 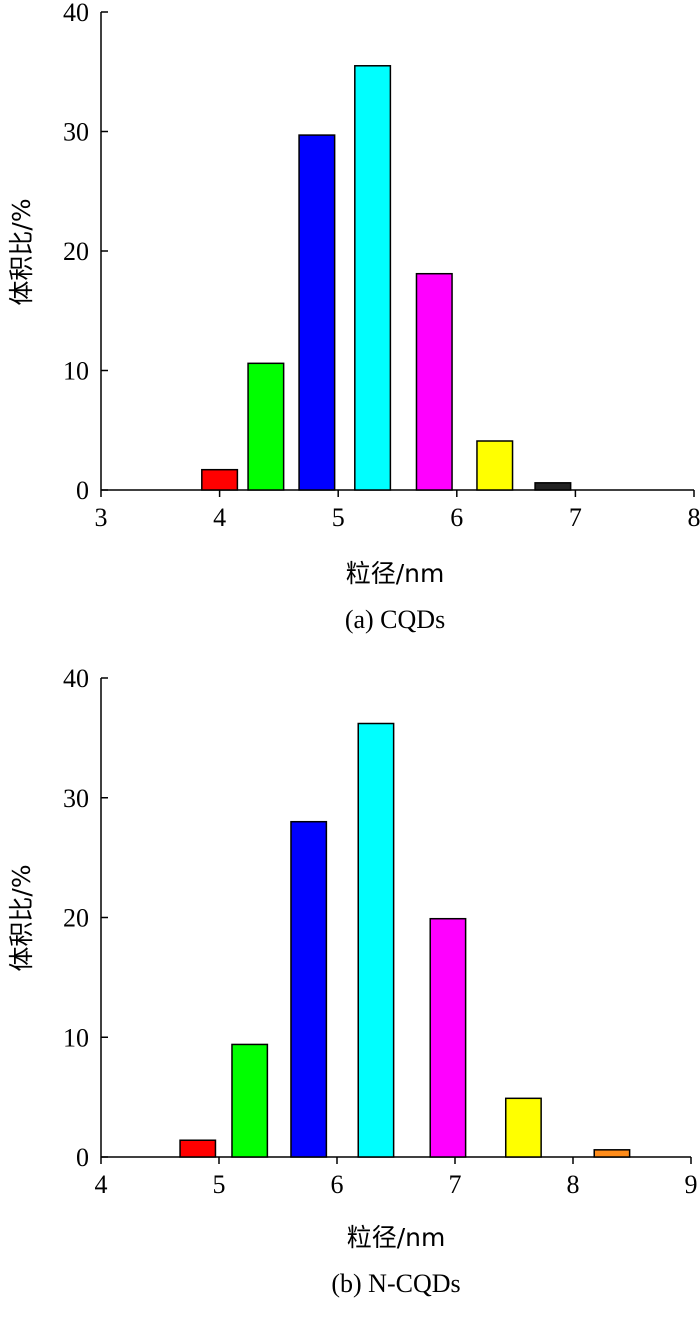 What do you see at coordinates (101, 1184) in the screenshot?
I see `chart-b-x-tick-label: 4` at bounding box center [101, 1184].